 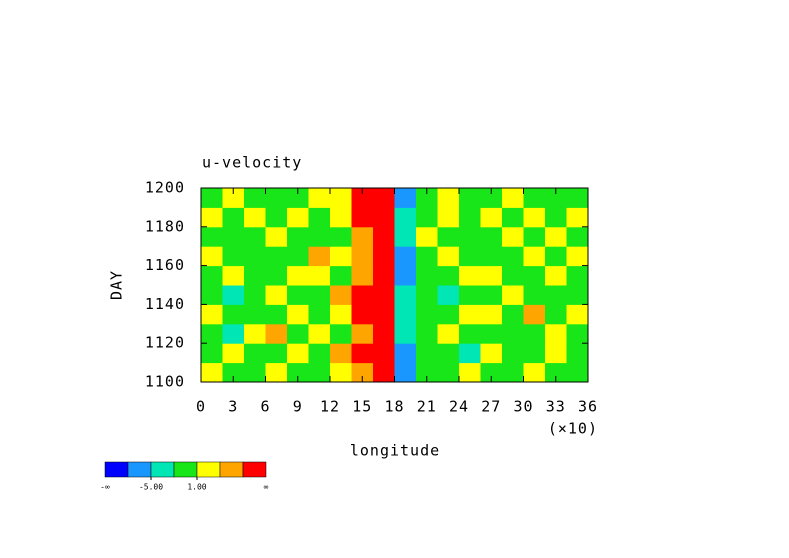 I want to click on x-tick-label: 9, so click(x=298, y=407).